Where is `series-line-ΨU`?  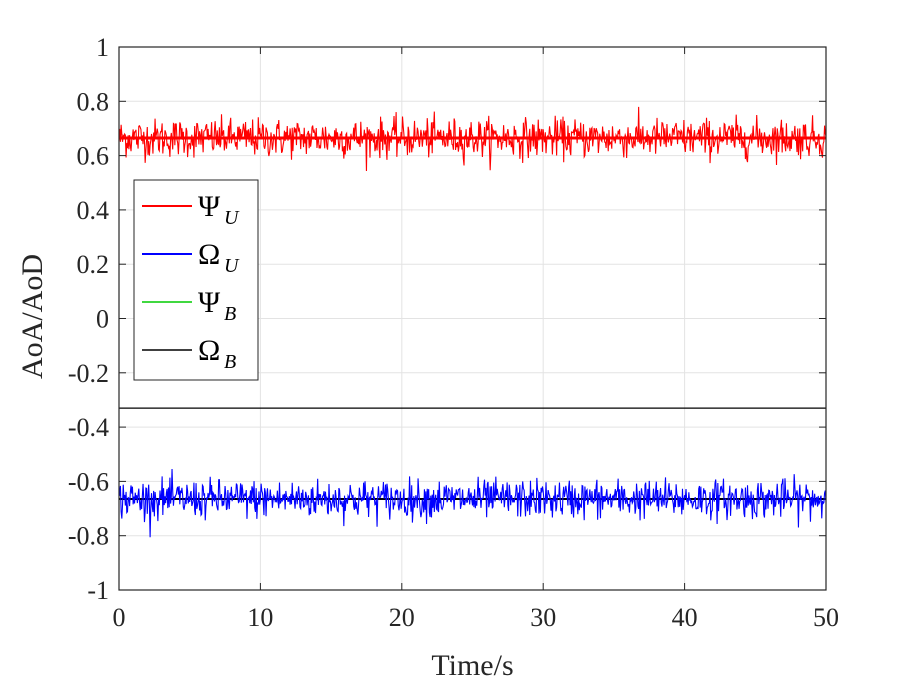 series-line-ΨU is located at coordinates (472, 139).